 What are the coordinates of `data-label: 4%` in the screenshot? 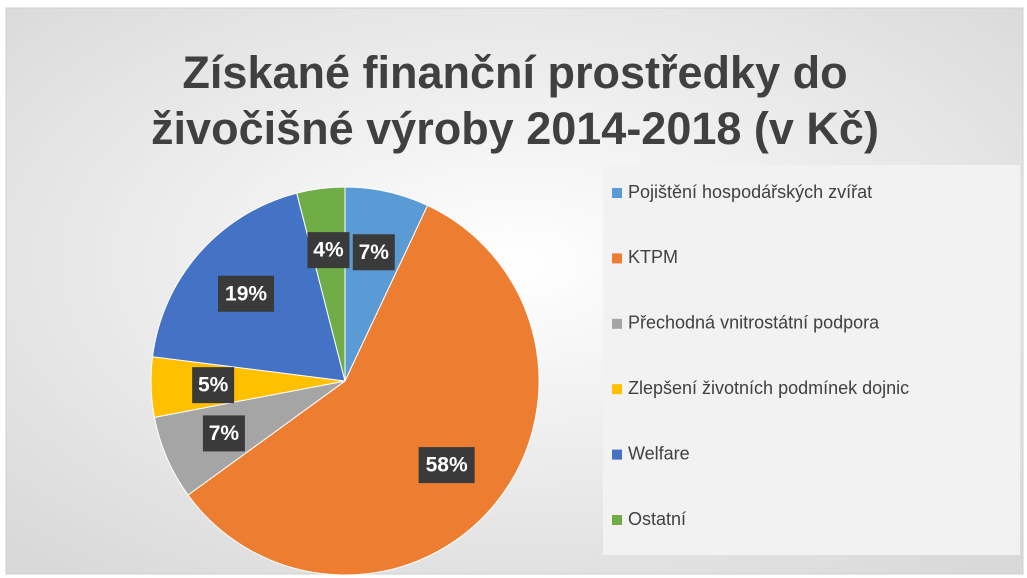 It's located at (328, 250).